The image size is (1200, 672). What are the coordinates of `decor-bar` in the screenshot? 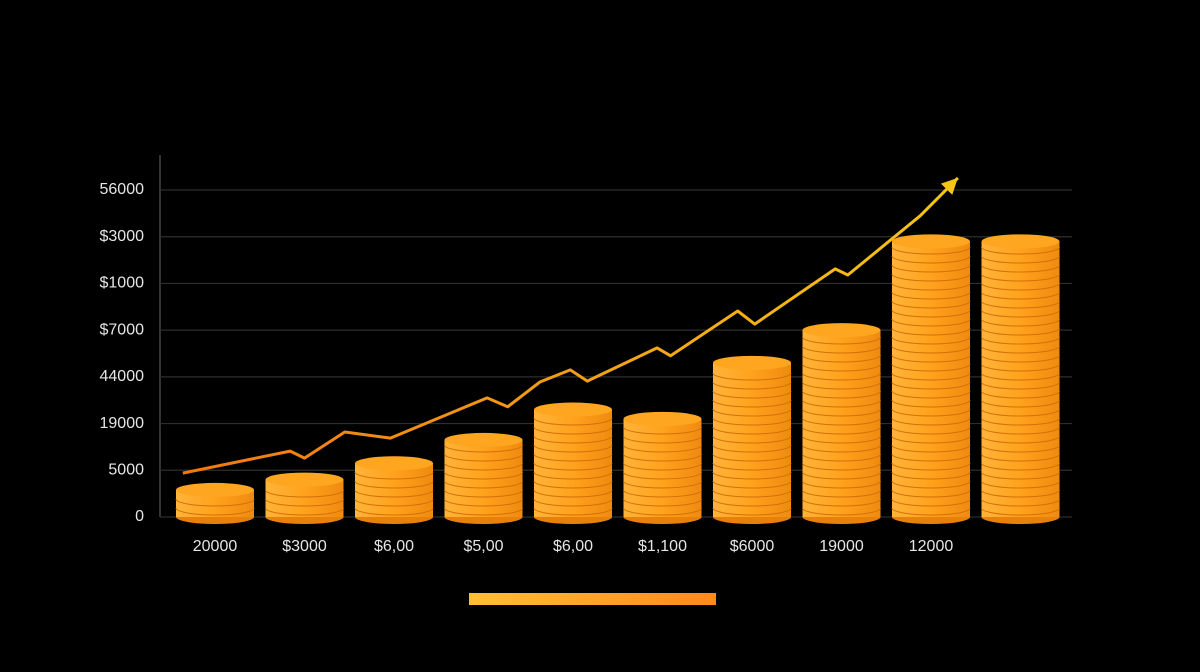 It's located at (592, 599).